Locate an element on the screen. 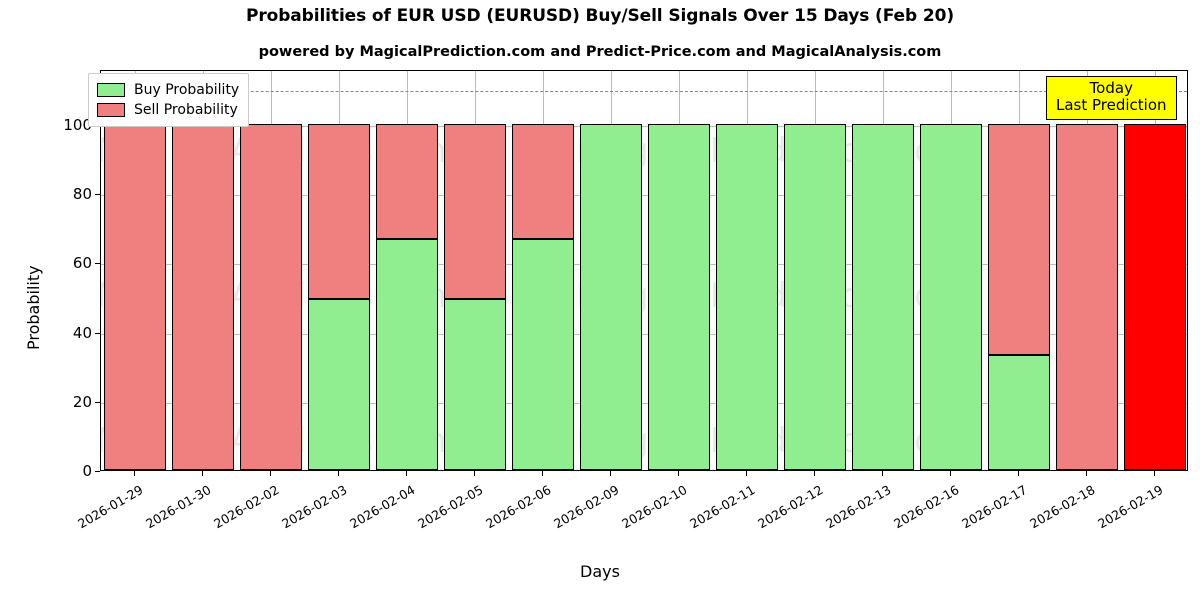  x-tick-label: 2026-02-11 is located at coordinates (722, 507).